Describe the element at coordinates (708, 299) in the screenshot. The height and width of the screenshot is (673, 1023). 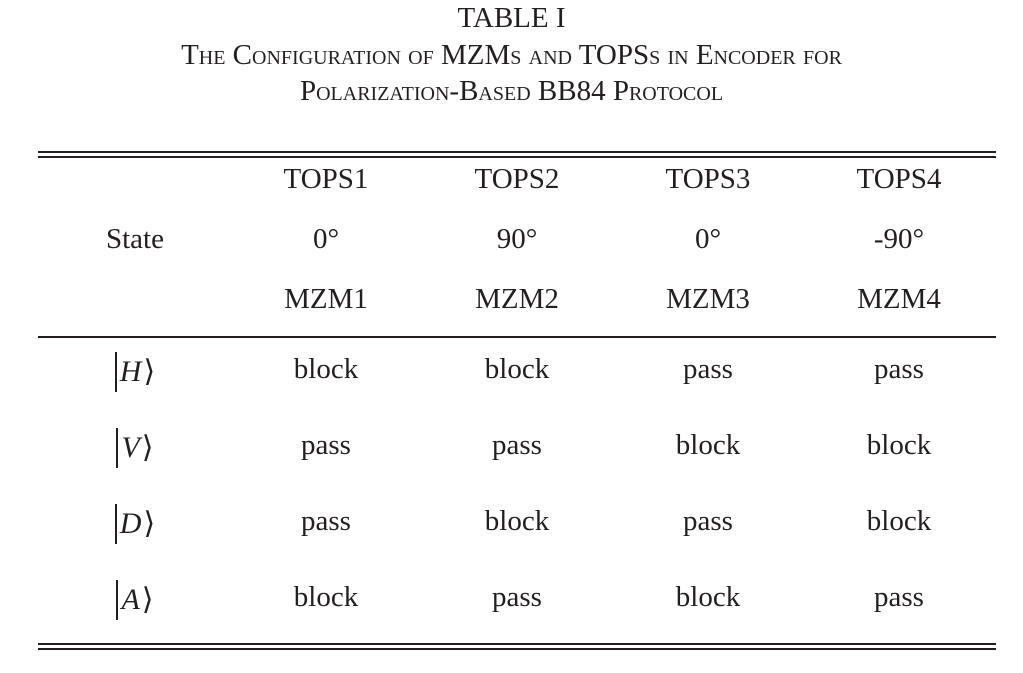
I see `mzm-header: MZM3` at that location.